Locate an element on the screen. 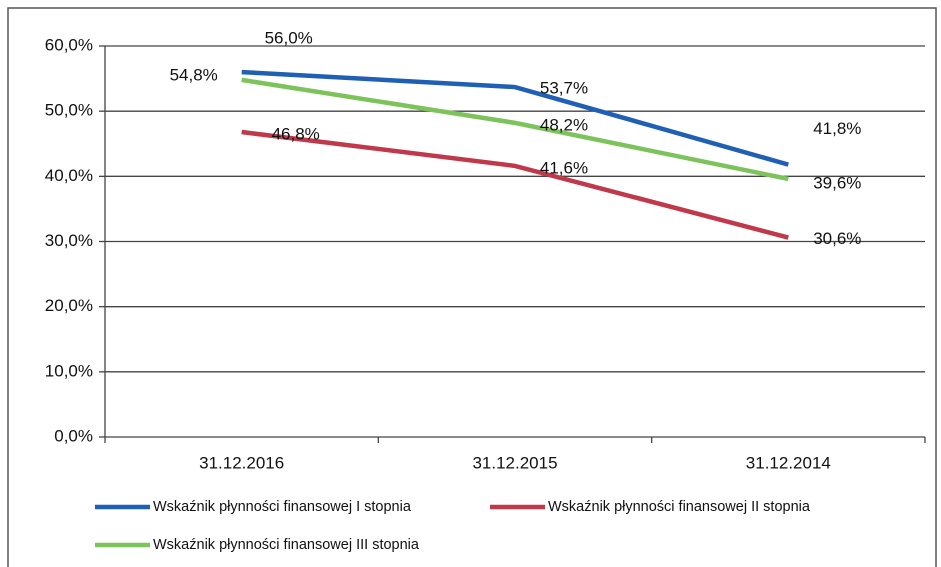  data-label: 54,8% is located at coordinates (194, 74).